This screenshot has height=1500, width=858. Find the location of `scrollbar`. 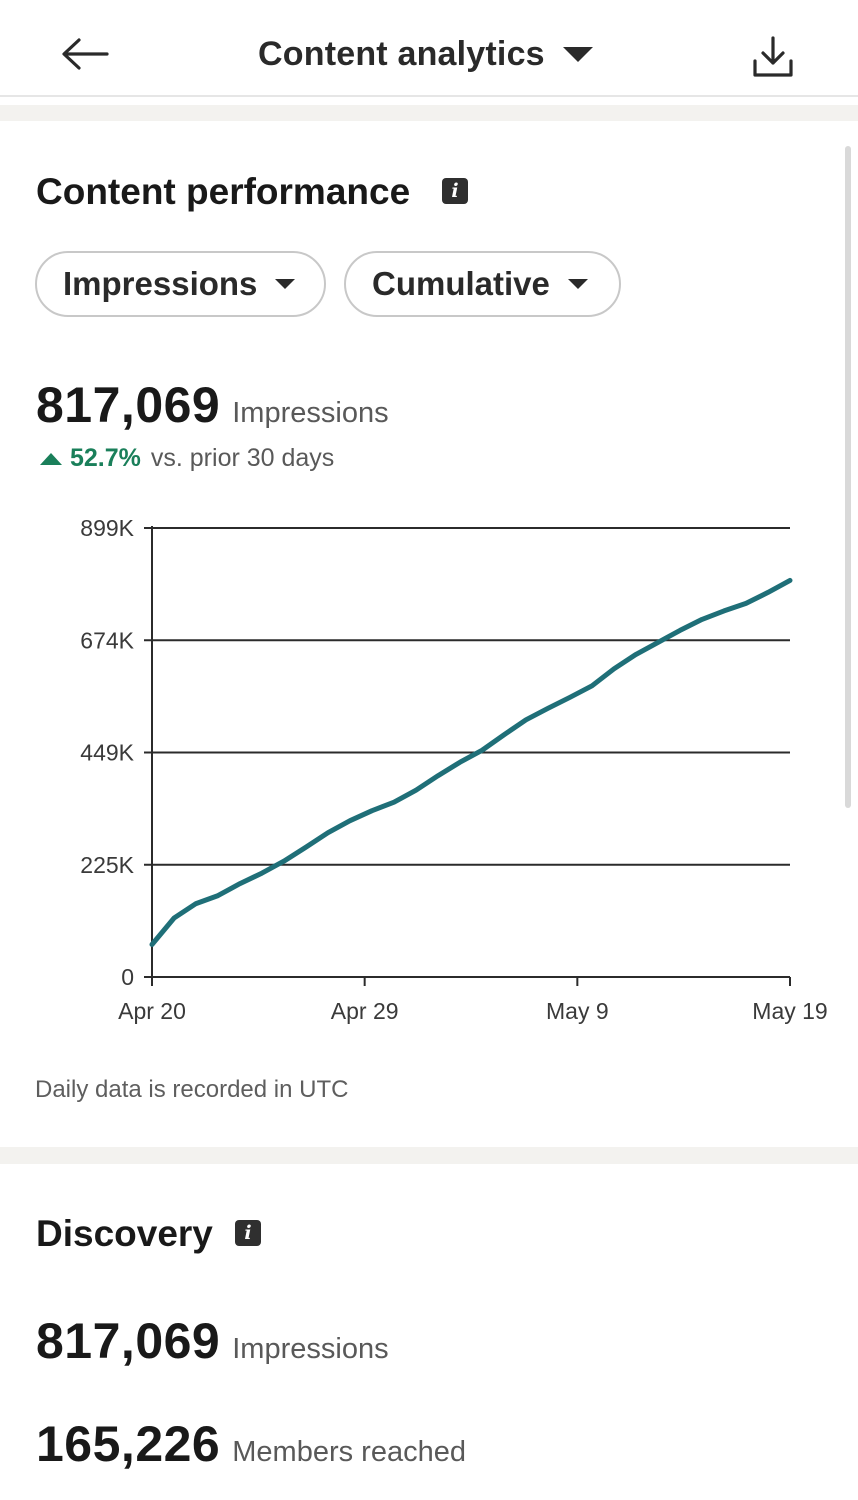

scrollbar is located at coordinates (848, 477).